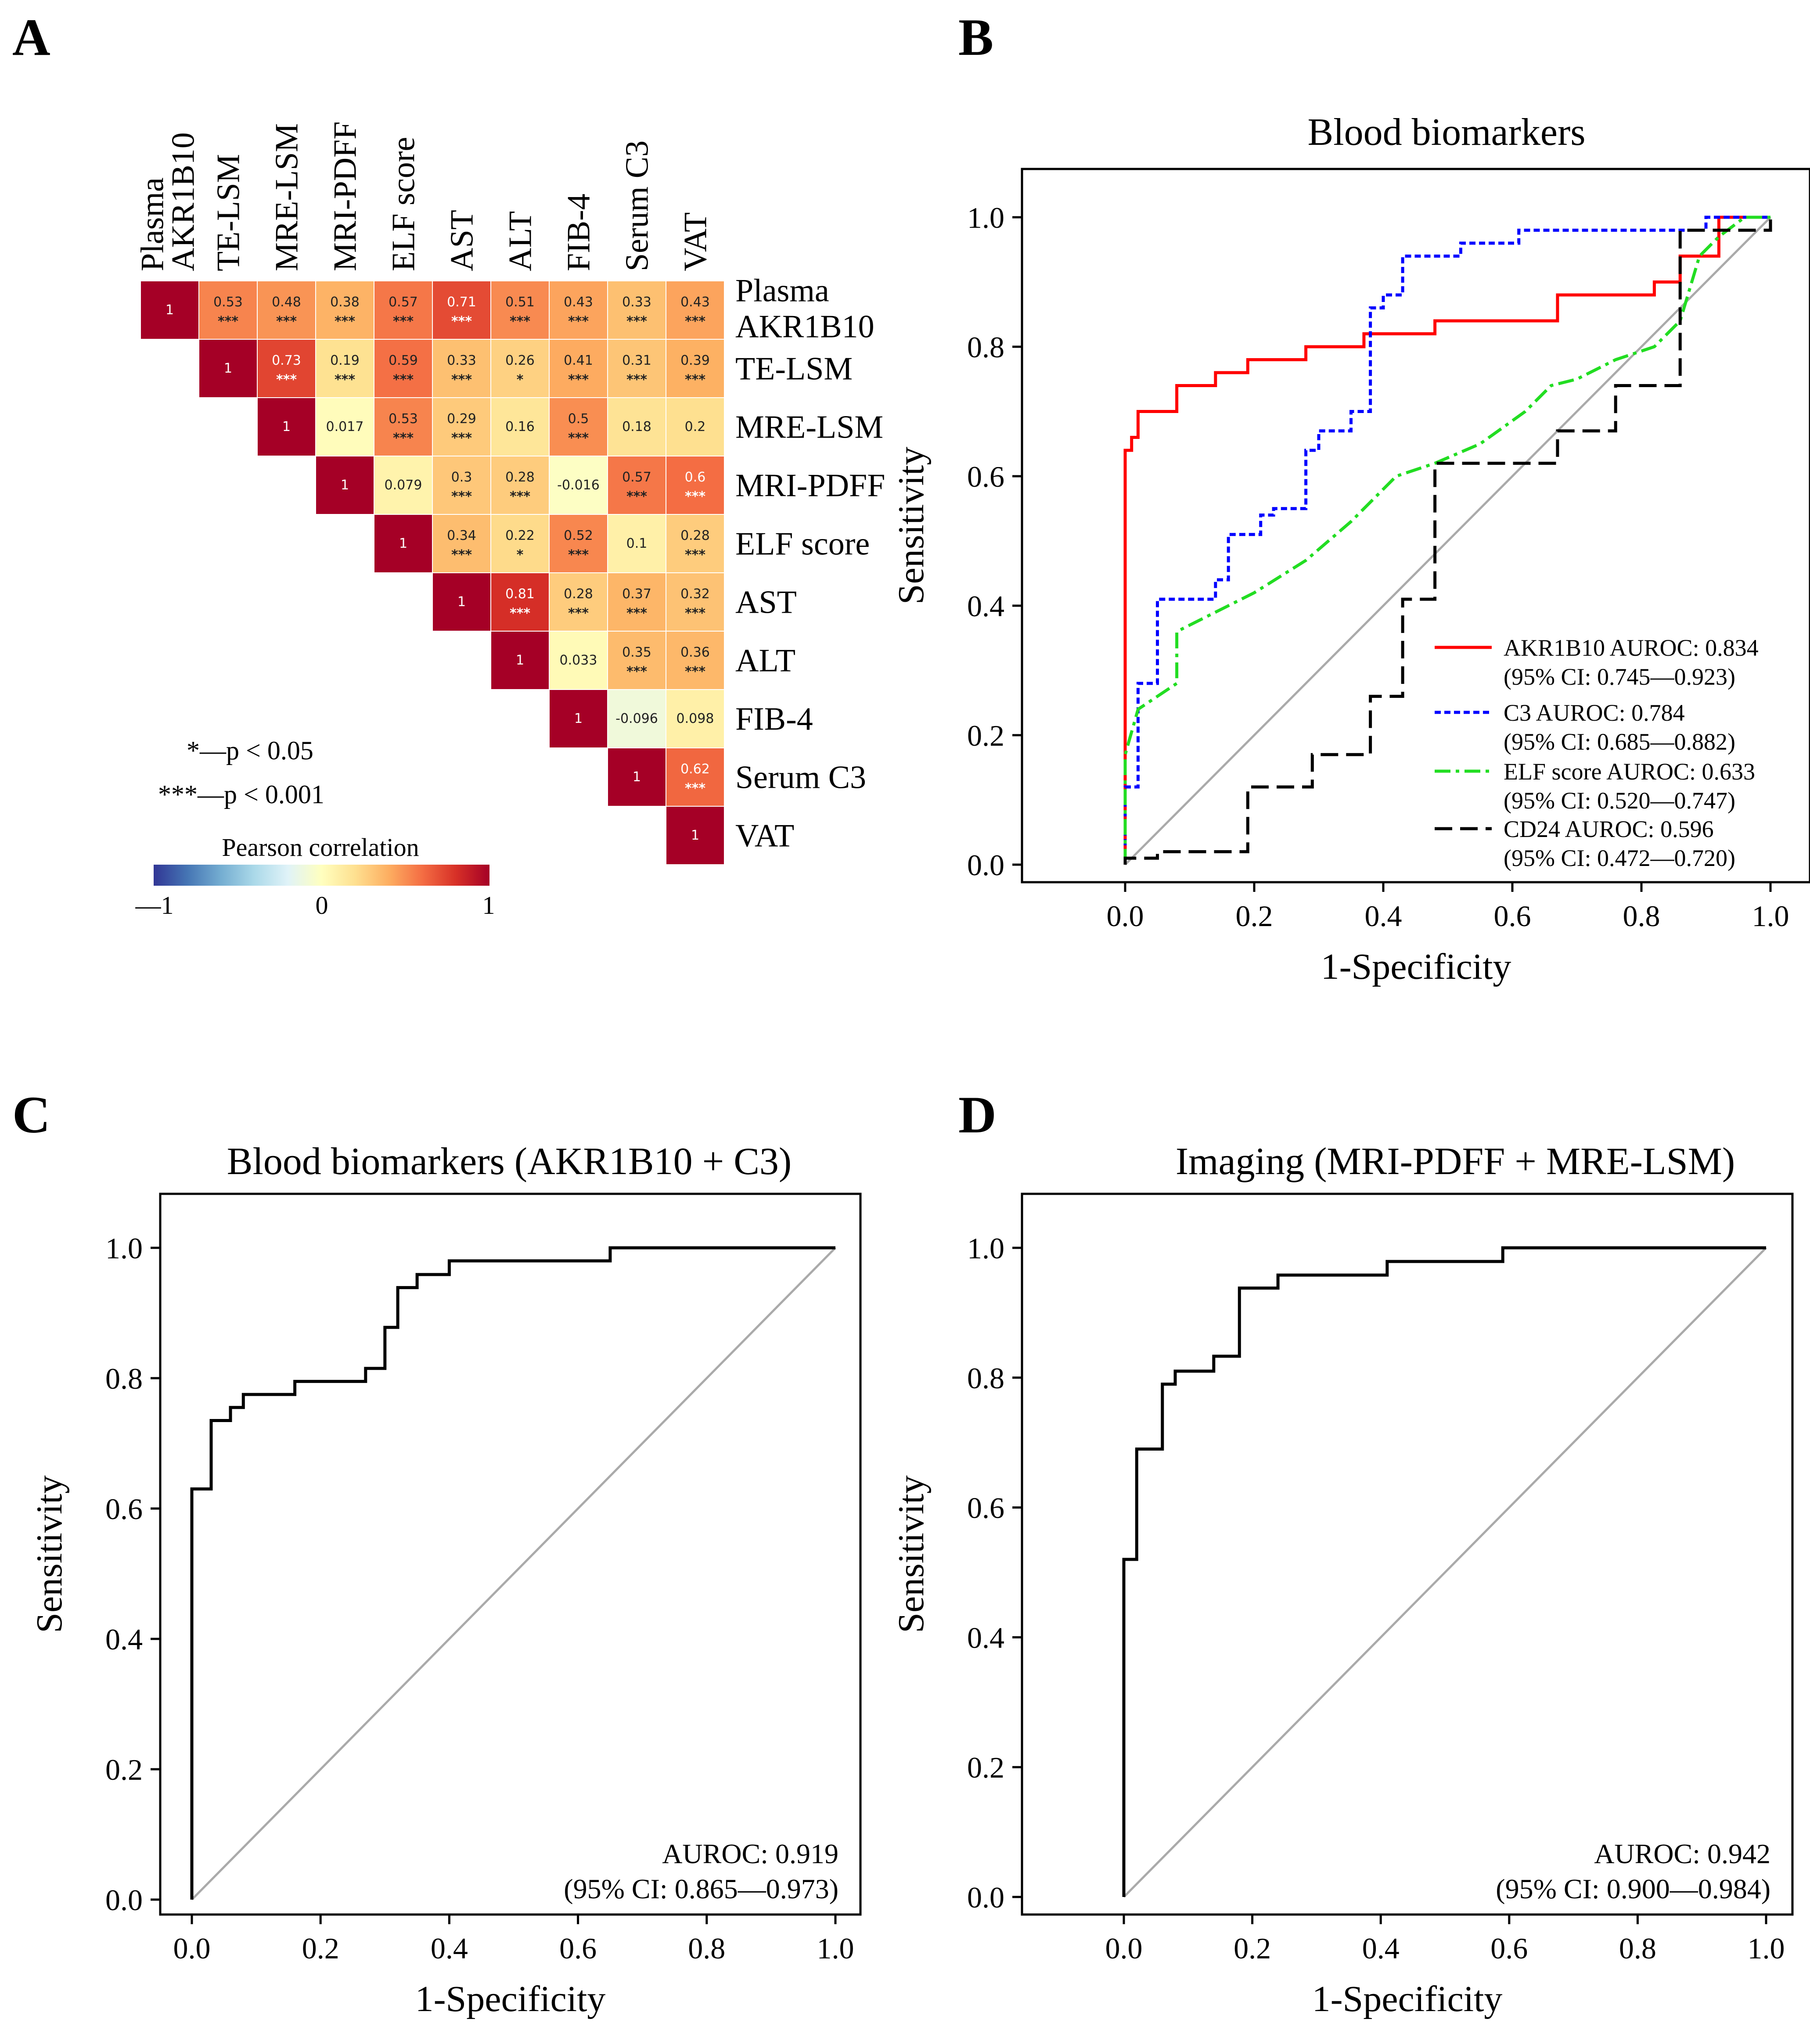  What do you see at coordinates (985, 1767) in the screenshot?
I see `y-tick-label: 0.2` at bounding box center [985, 1767].